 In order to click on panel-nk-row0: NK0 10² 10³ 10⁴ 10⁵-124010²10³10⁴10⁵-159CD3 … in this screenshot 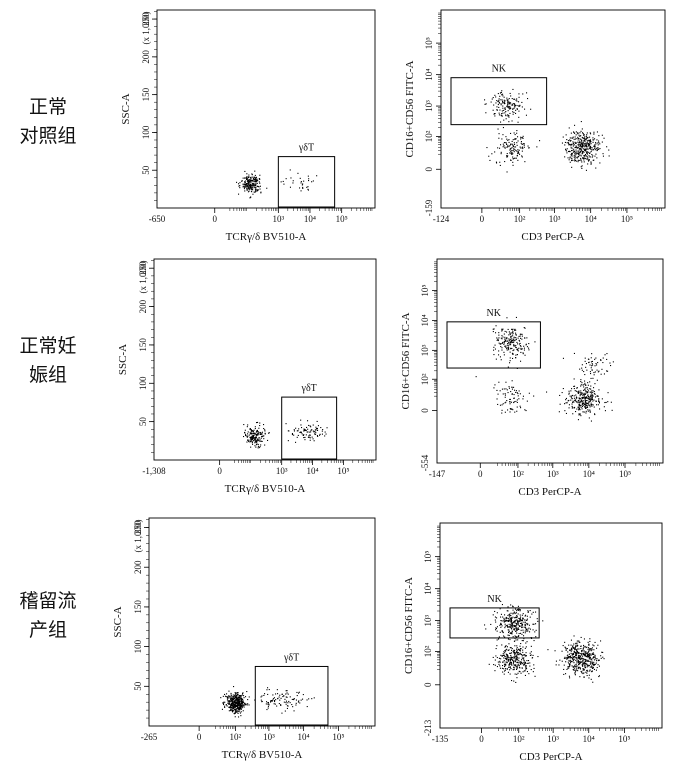, I will do `click(535, 126)`.